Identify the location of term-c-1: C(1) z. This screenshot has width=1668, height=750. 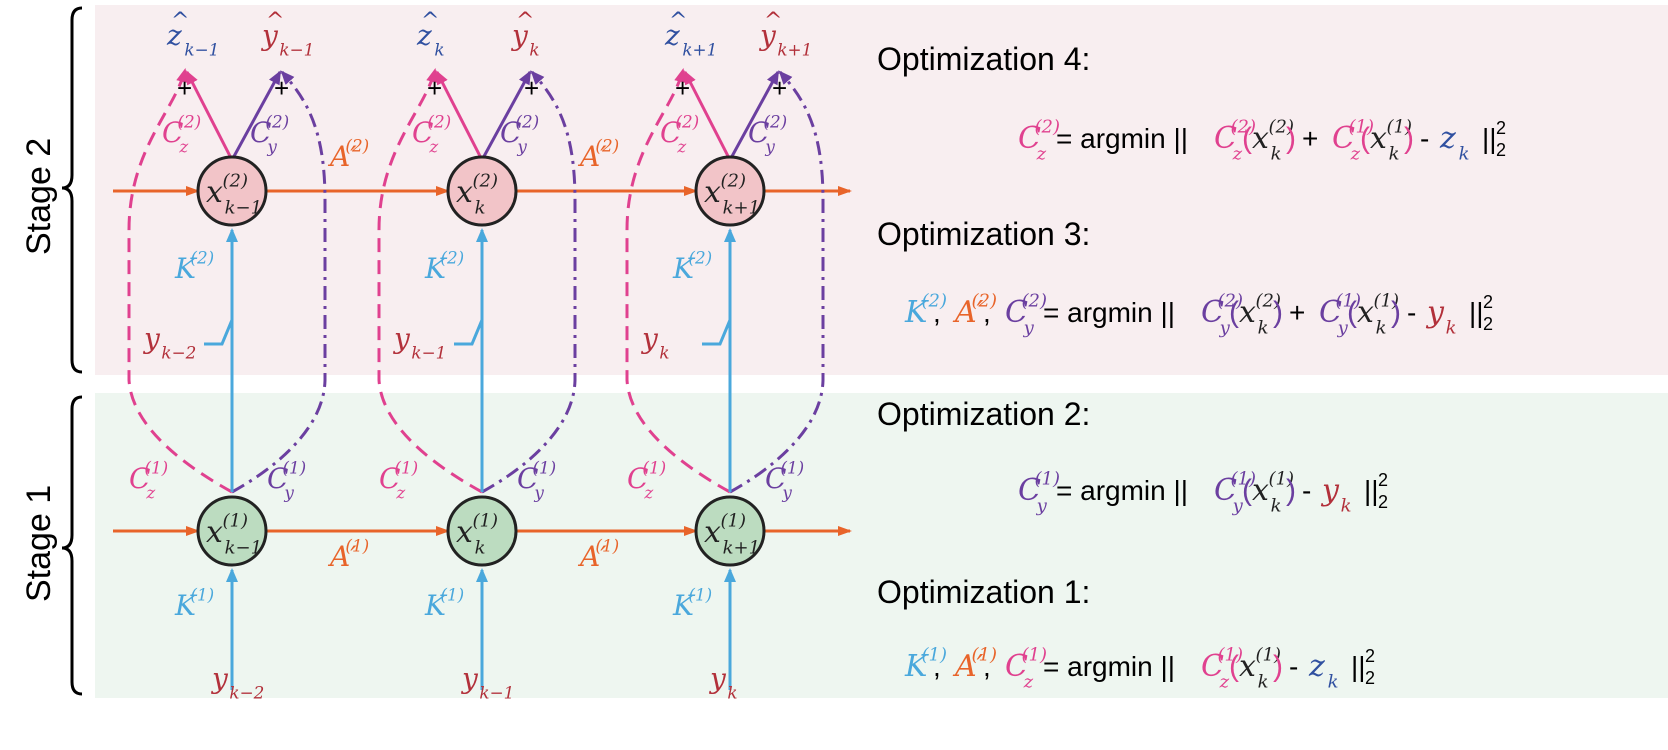
(1353, 140).